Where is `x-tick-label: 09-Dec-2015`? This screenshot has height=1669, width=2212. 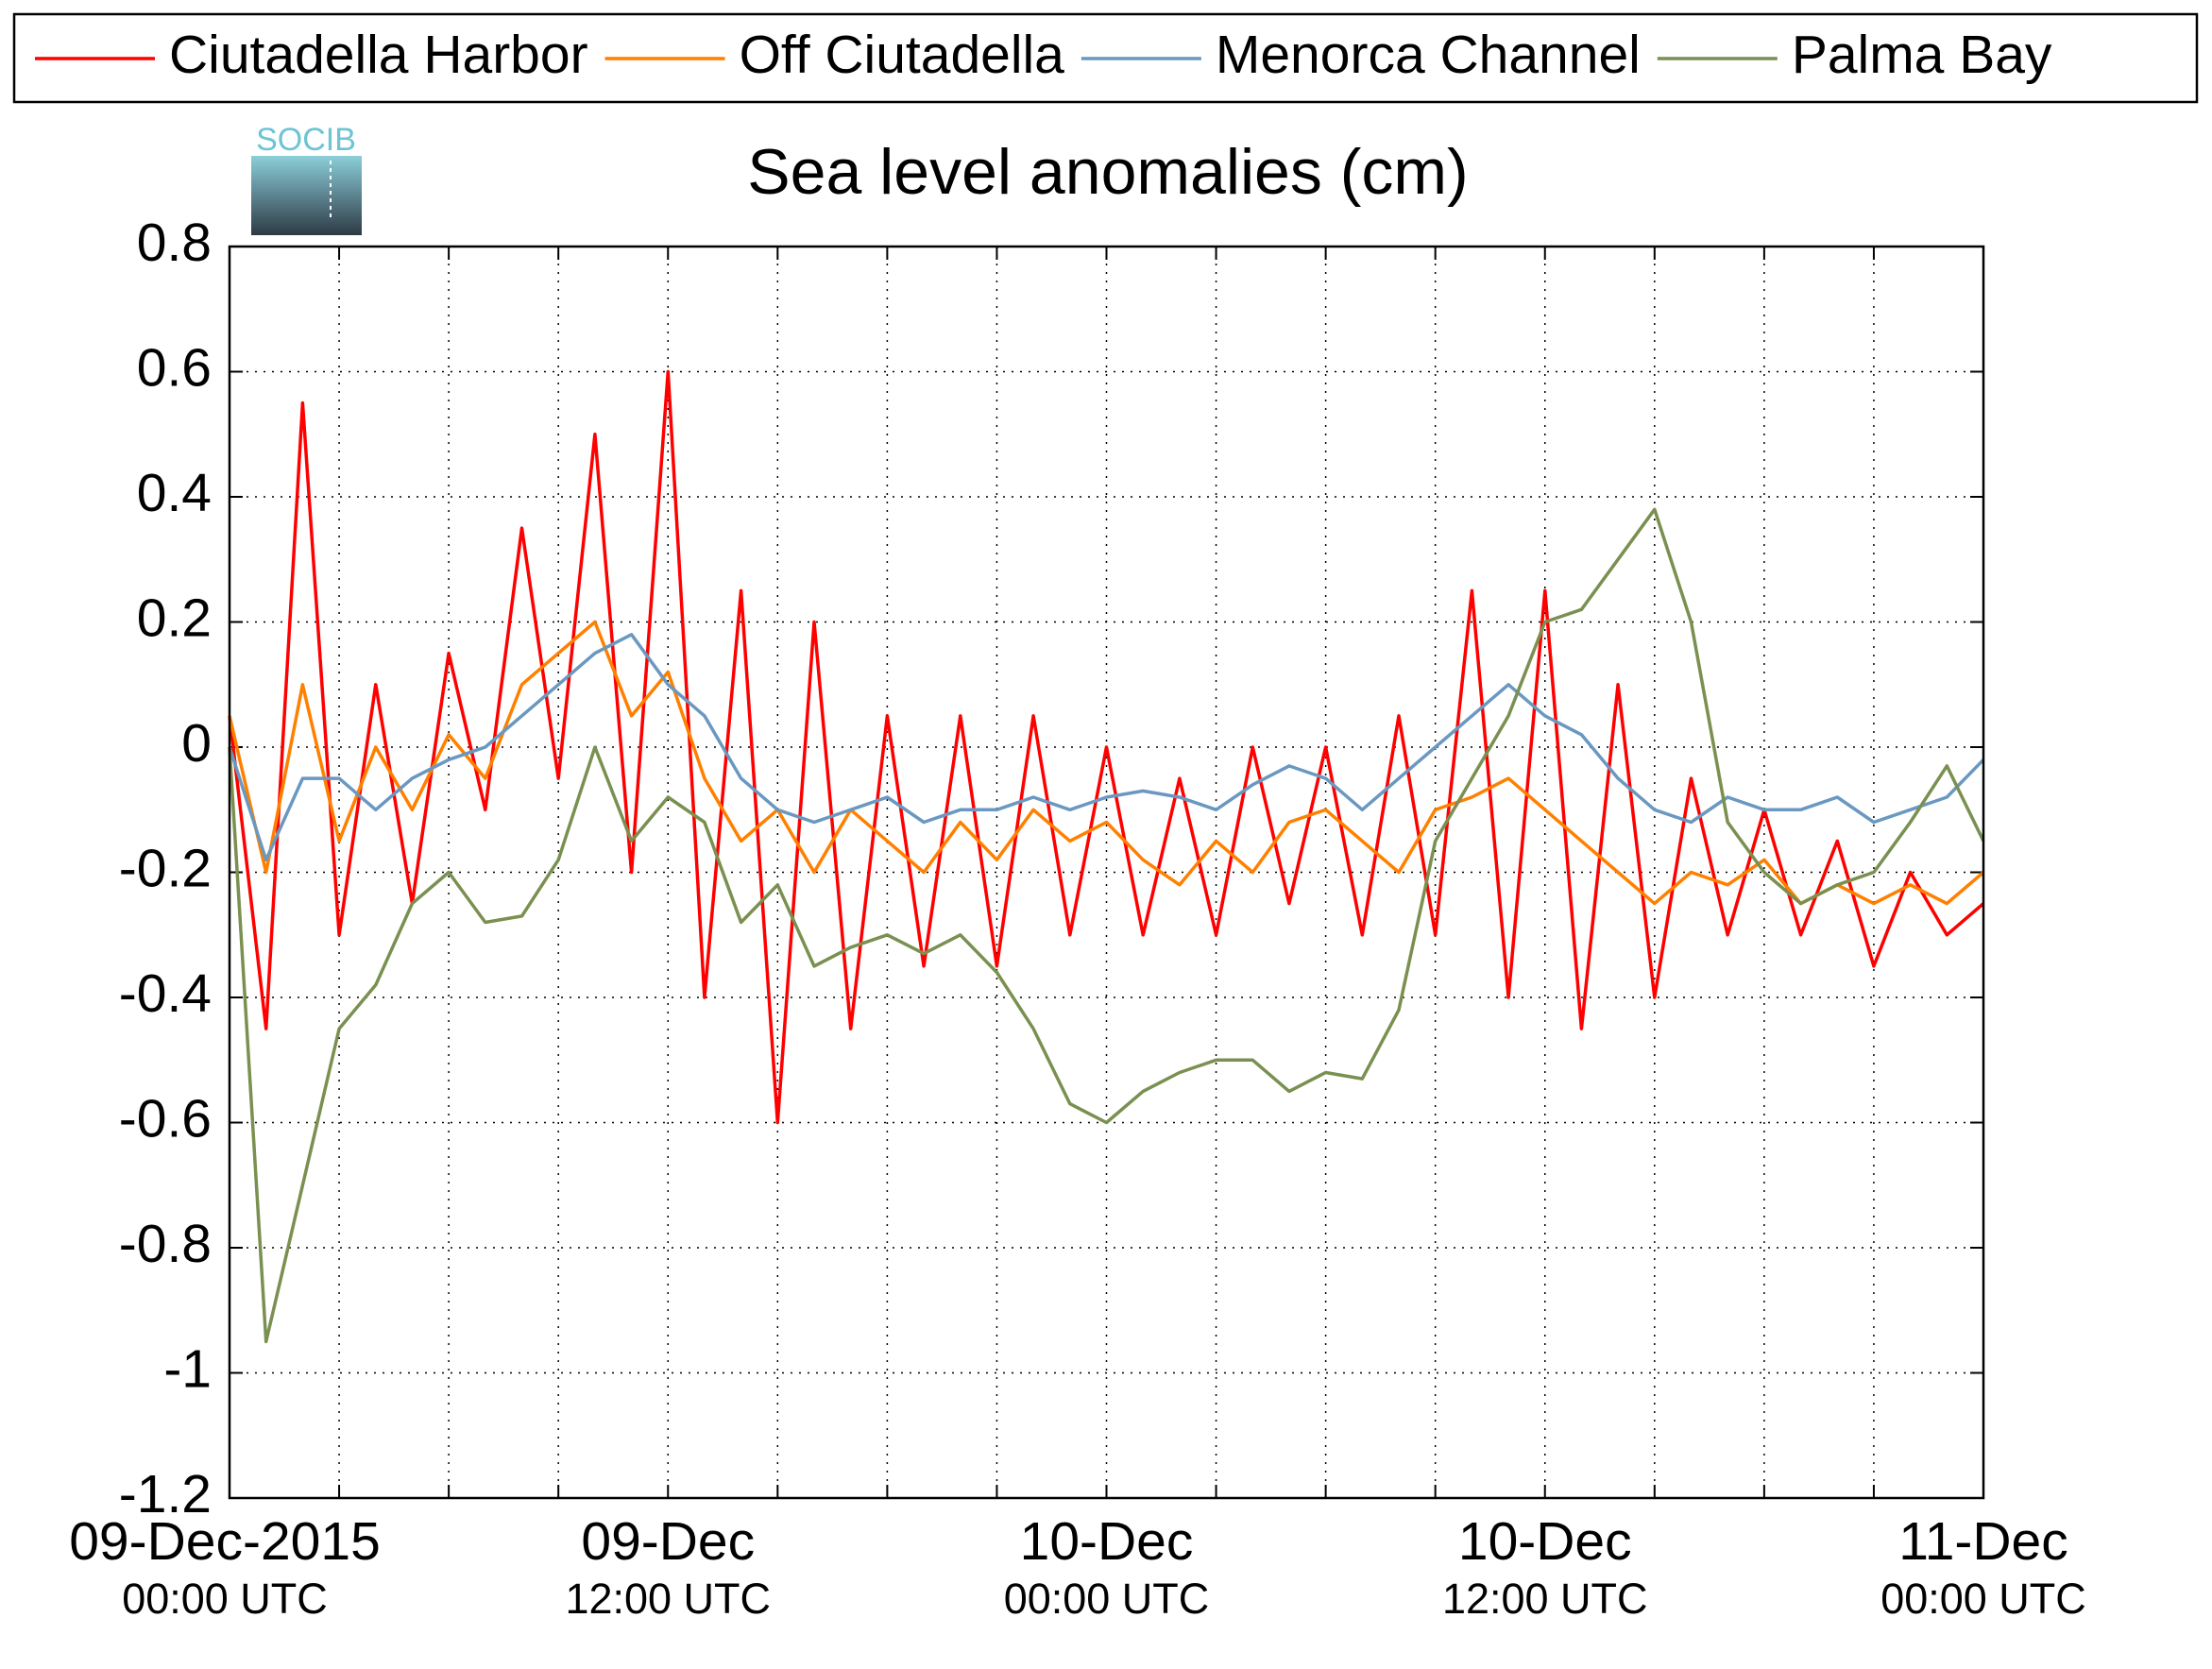
x-tick-label: 09-Dec-2015 is located at coordinates (225, 1542).